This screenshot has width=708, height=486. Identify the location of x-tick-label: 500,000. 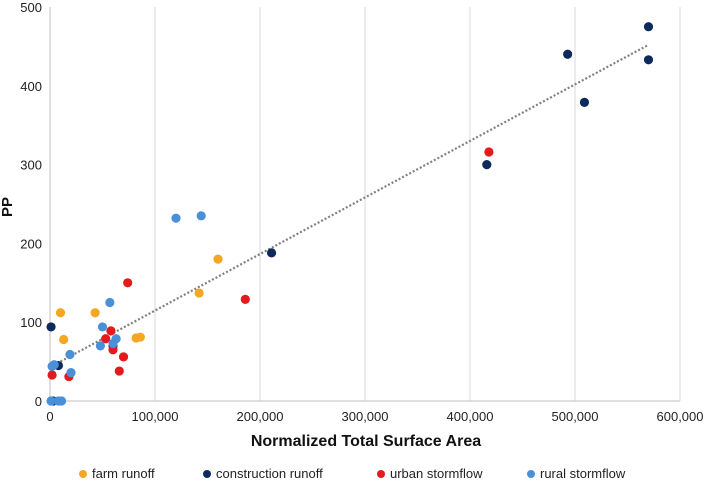
(575, 416).